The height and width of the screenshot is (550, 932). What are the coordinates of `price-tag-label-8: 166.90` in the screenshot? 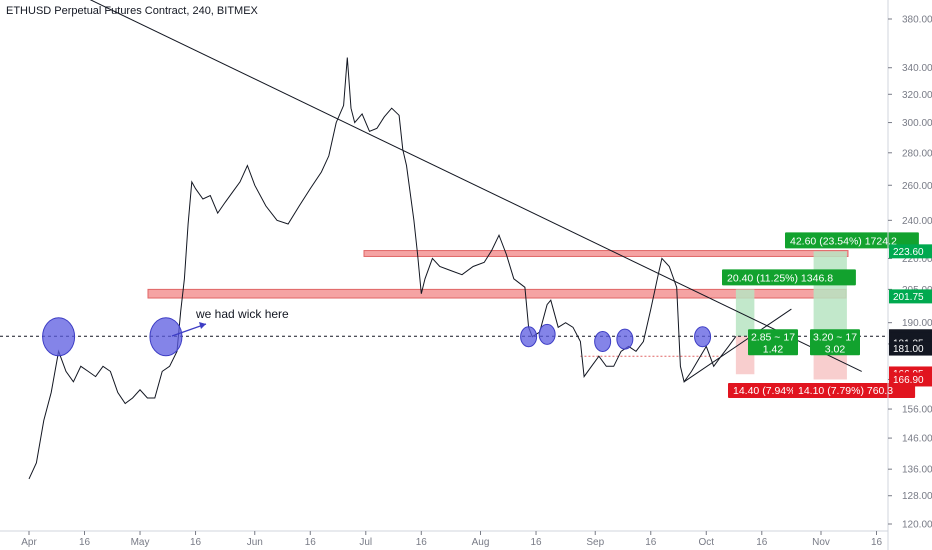 It's located at (908, 380).